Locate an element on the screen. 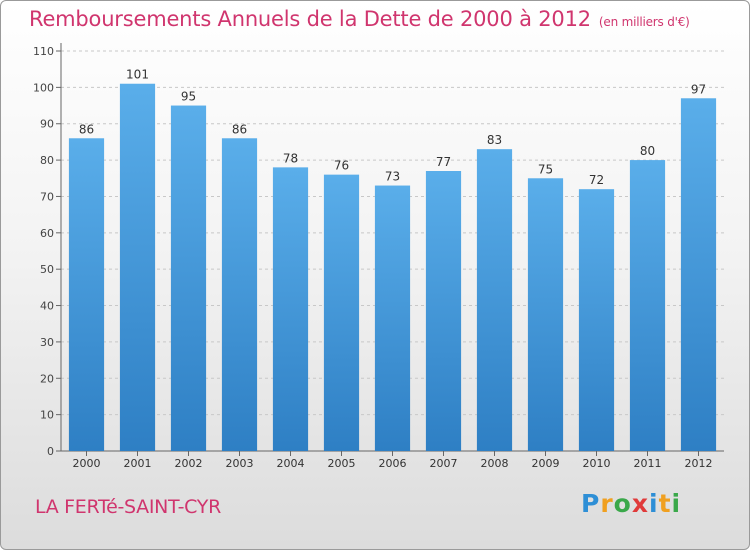  logo-letter: r is located at coordinates (607, 503).